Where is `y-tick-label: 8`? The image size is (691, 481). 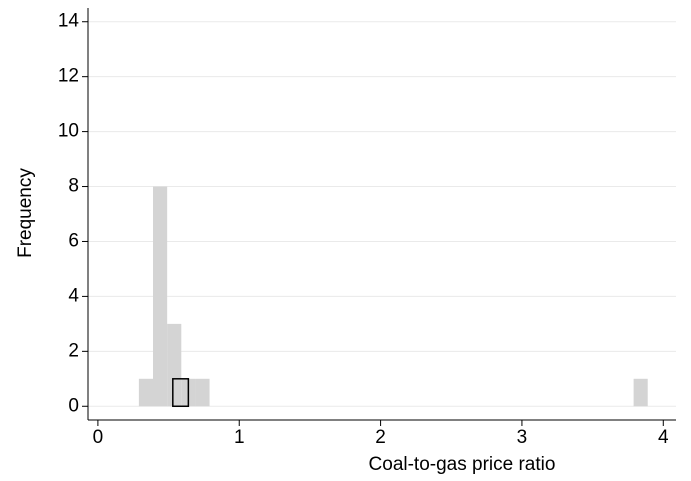 y-tick-label: 8 is located at coordinates (73, 186).